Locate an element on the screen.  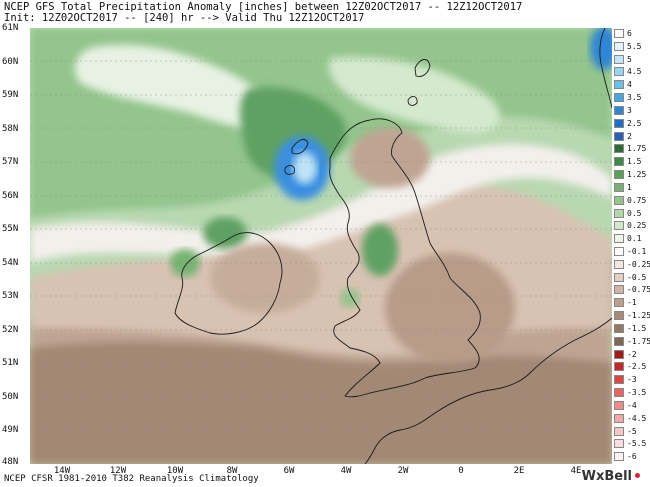
wxbell-logo: WxBell is located at coordinates (606, 476).